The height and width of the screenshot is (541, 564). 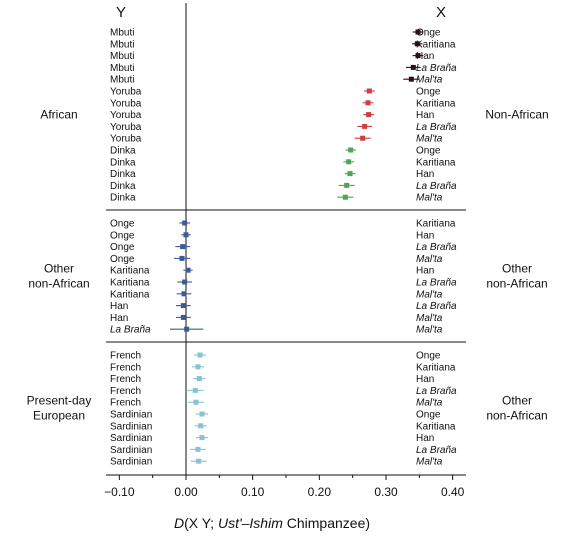 I want to click on y-population-label: La Braña, so click(x=130, y=330).